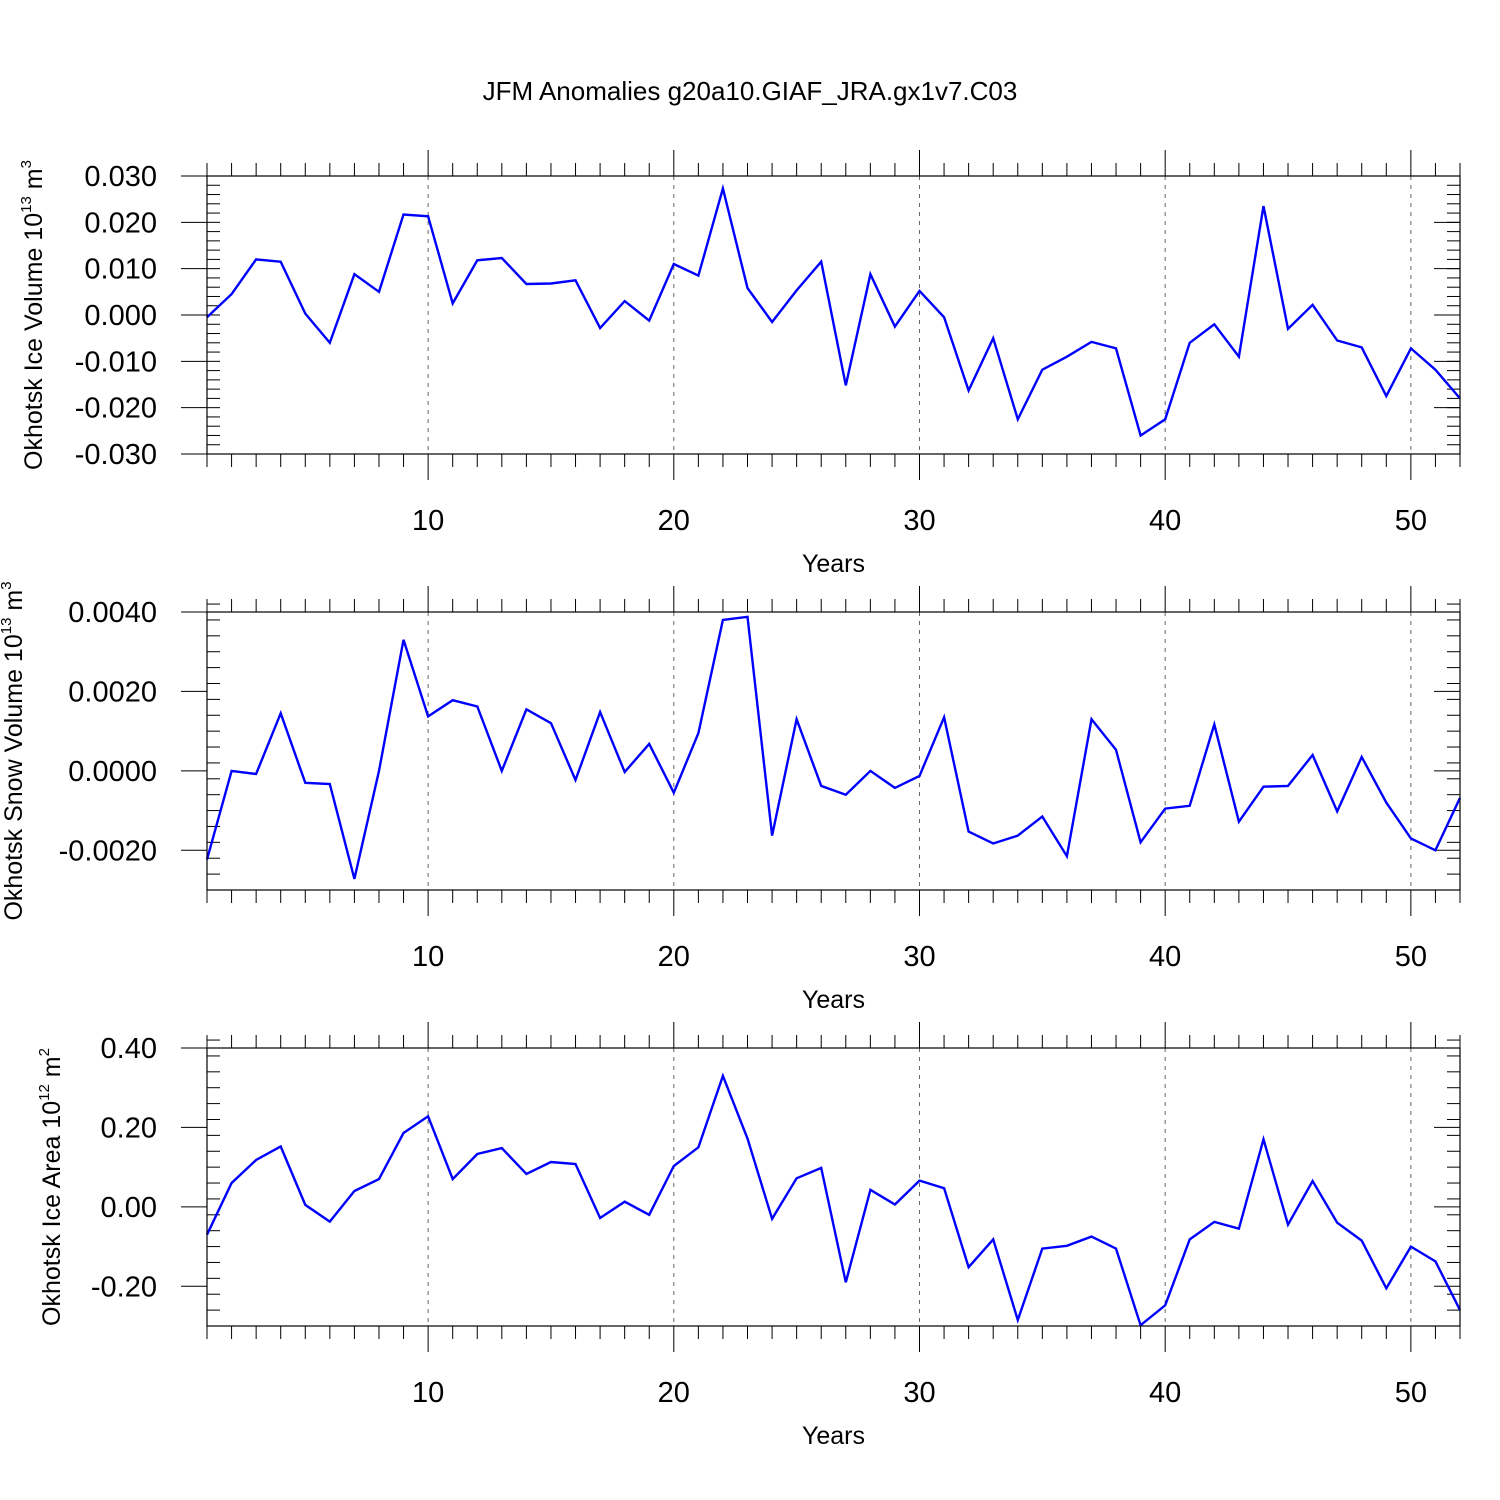 This screenshot has width=1500, height=1500. I want to click on y-tick-label: -0.0020, so click(108, 851).